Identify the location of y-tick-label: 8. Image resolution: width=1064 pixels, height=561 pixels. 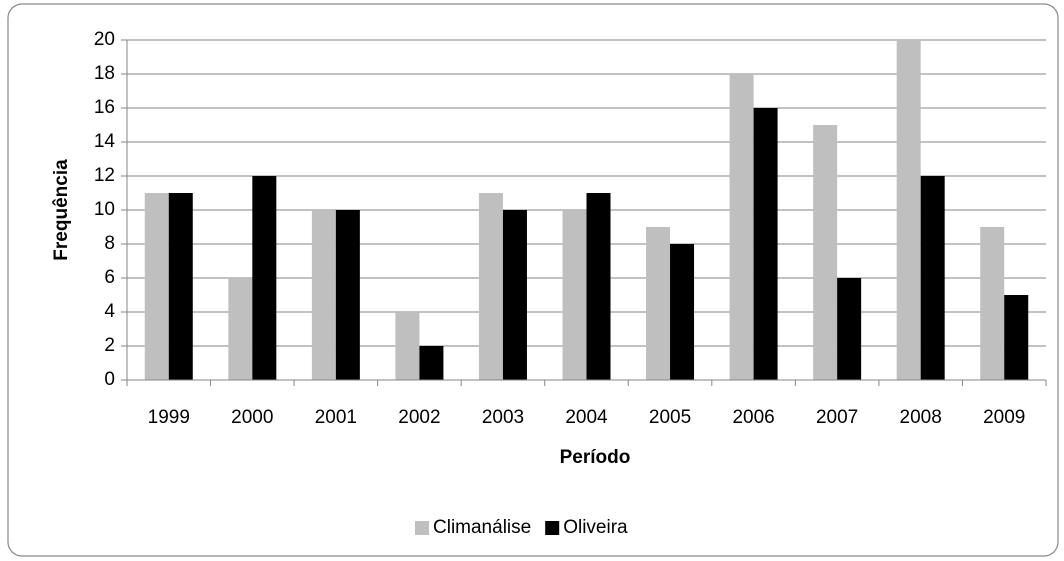
(109, 243).